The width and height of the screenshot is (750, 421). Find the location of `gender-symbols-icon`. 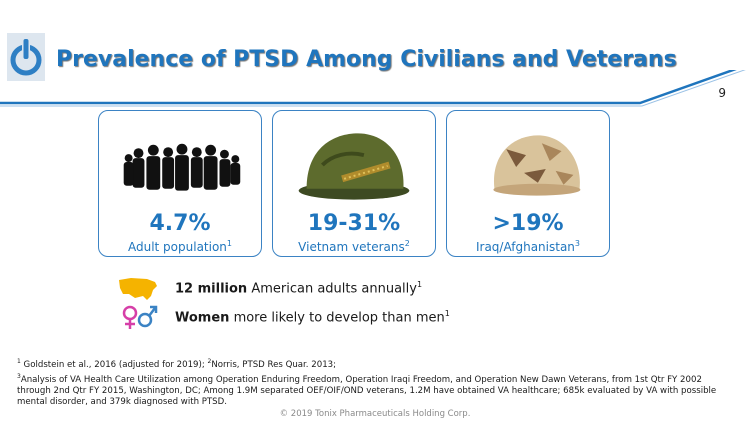

gender-symbols-icon is located at coordinates (140, 317).